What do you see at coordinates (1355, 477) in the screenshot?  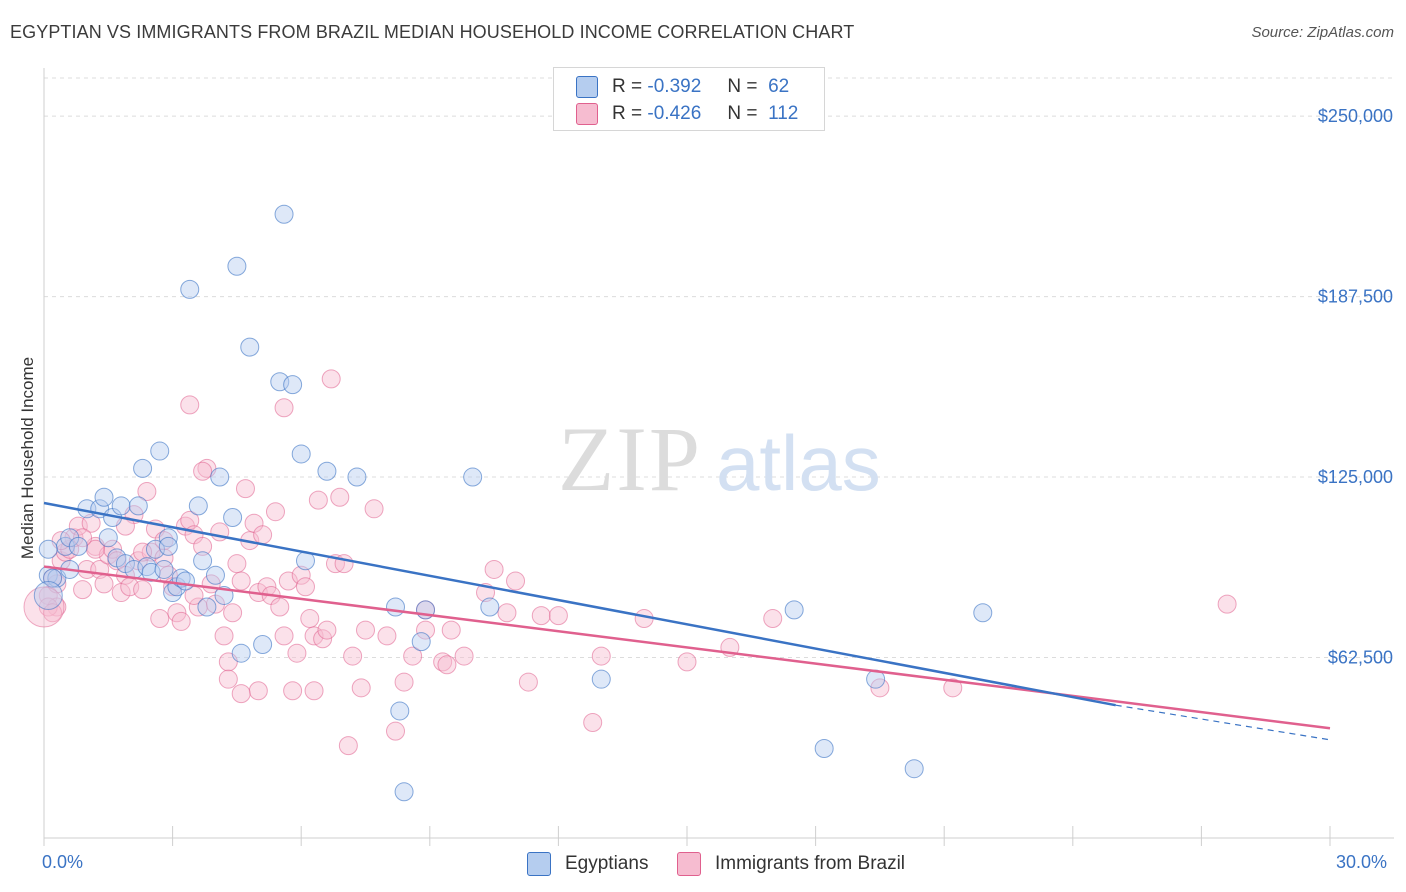 I see `y-tick-label: $125,000` at bounding box center [1355, 477].